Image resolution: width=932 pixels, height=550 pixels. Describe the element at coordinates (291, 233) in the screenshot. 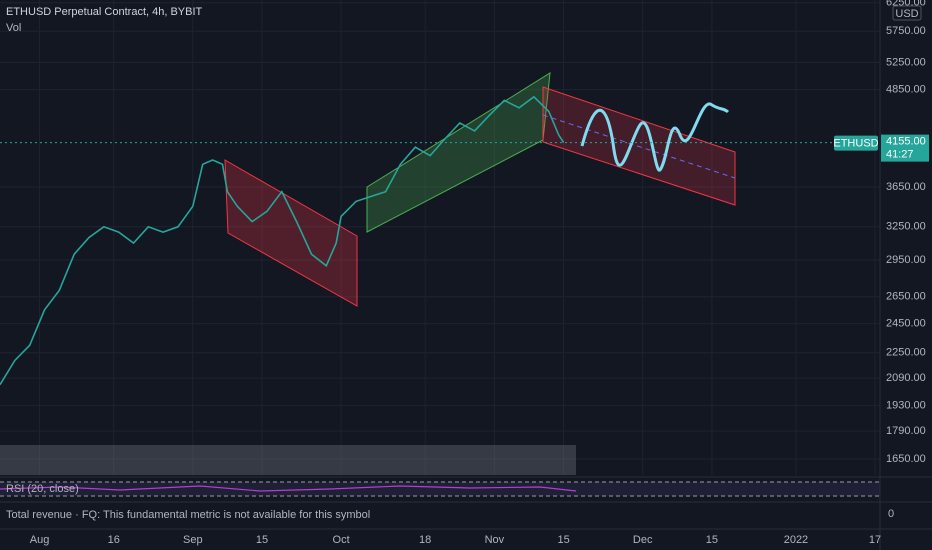

I see `falling-channel` at that location.